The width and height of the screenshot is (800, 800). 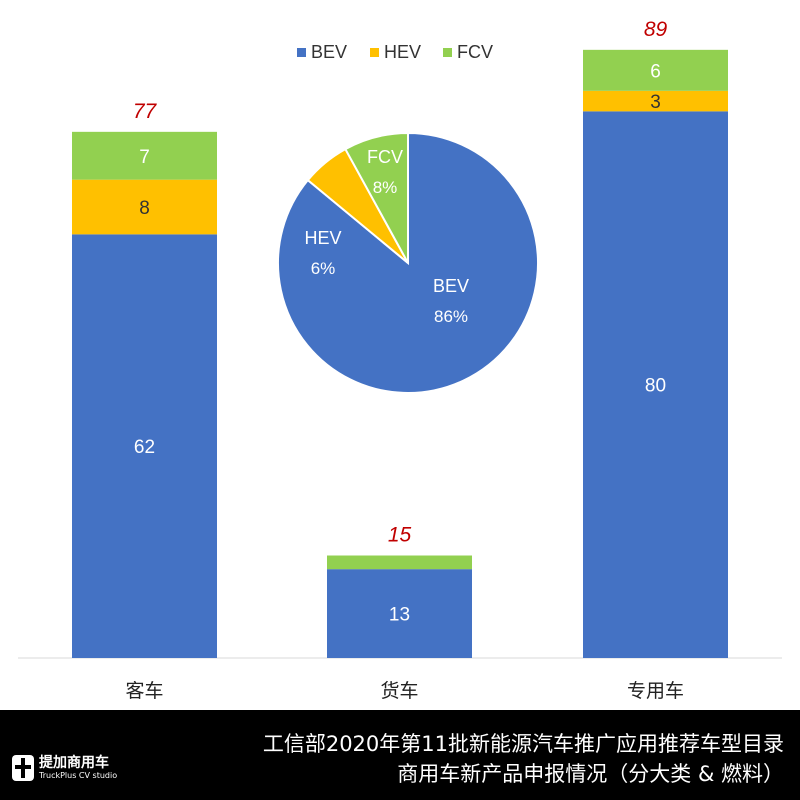 I want to click on data-label: 6, so click(x=655, y=71).